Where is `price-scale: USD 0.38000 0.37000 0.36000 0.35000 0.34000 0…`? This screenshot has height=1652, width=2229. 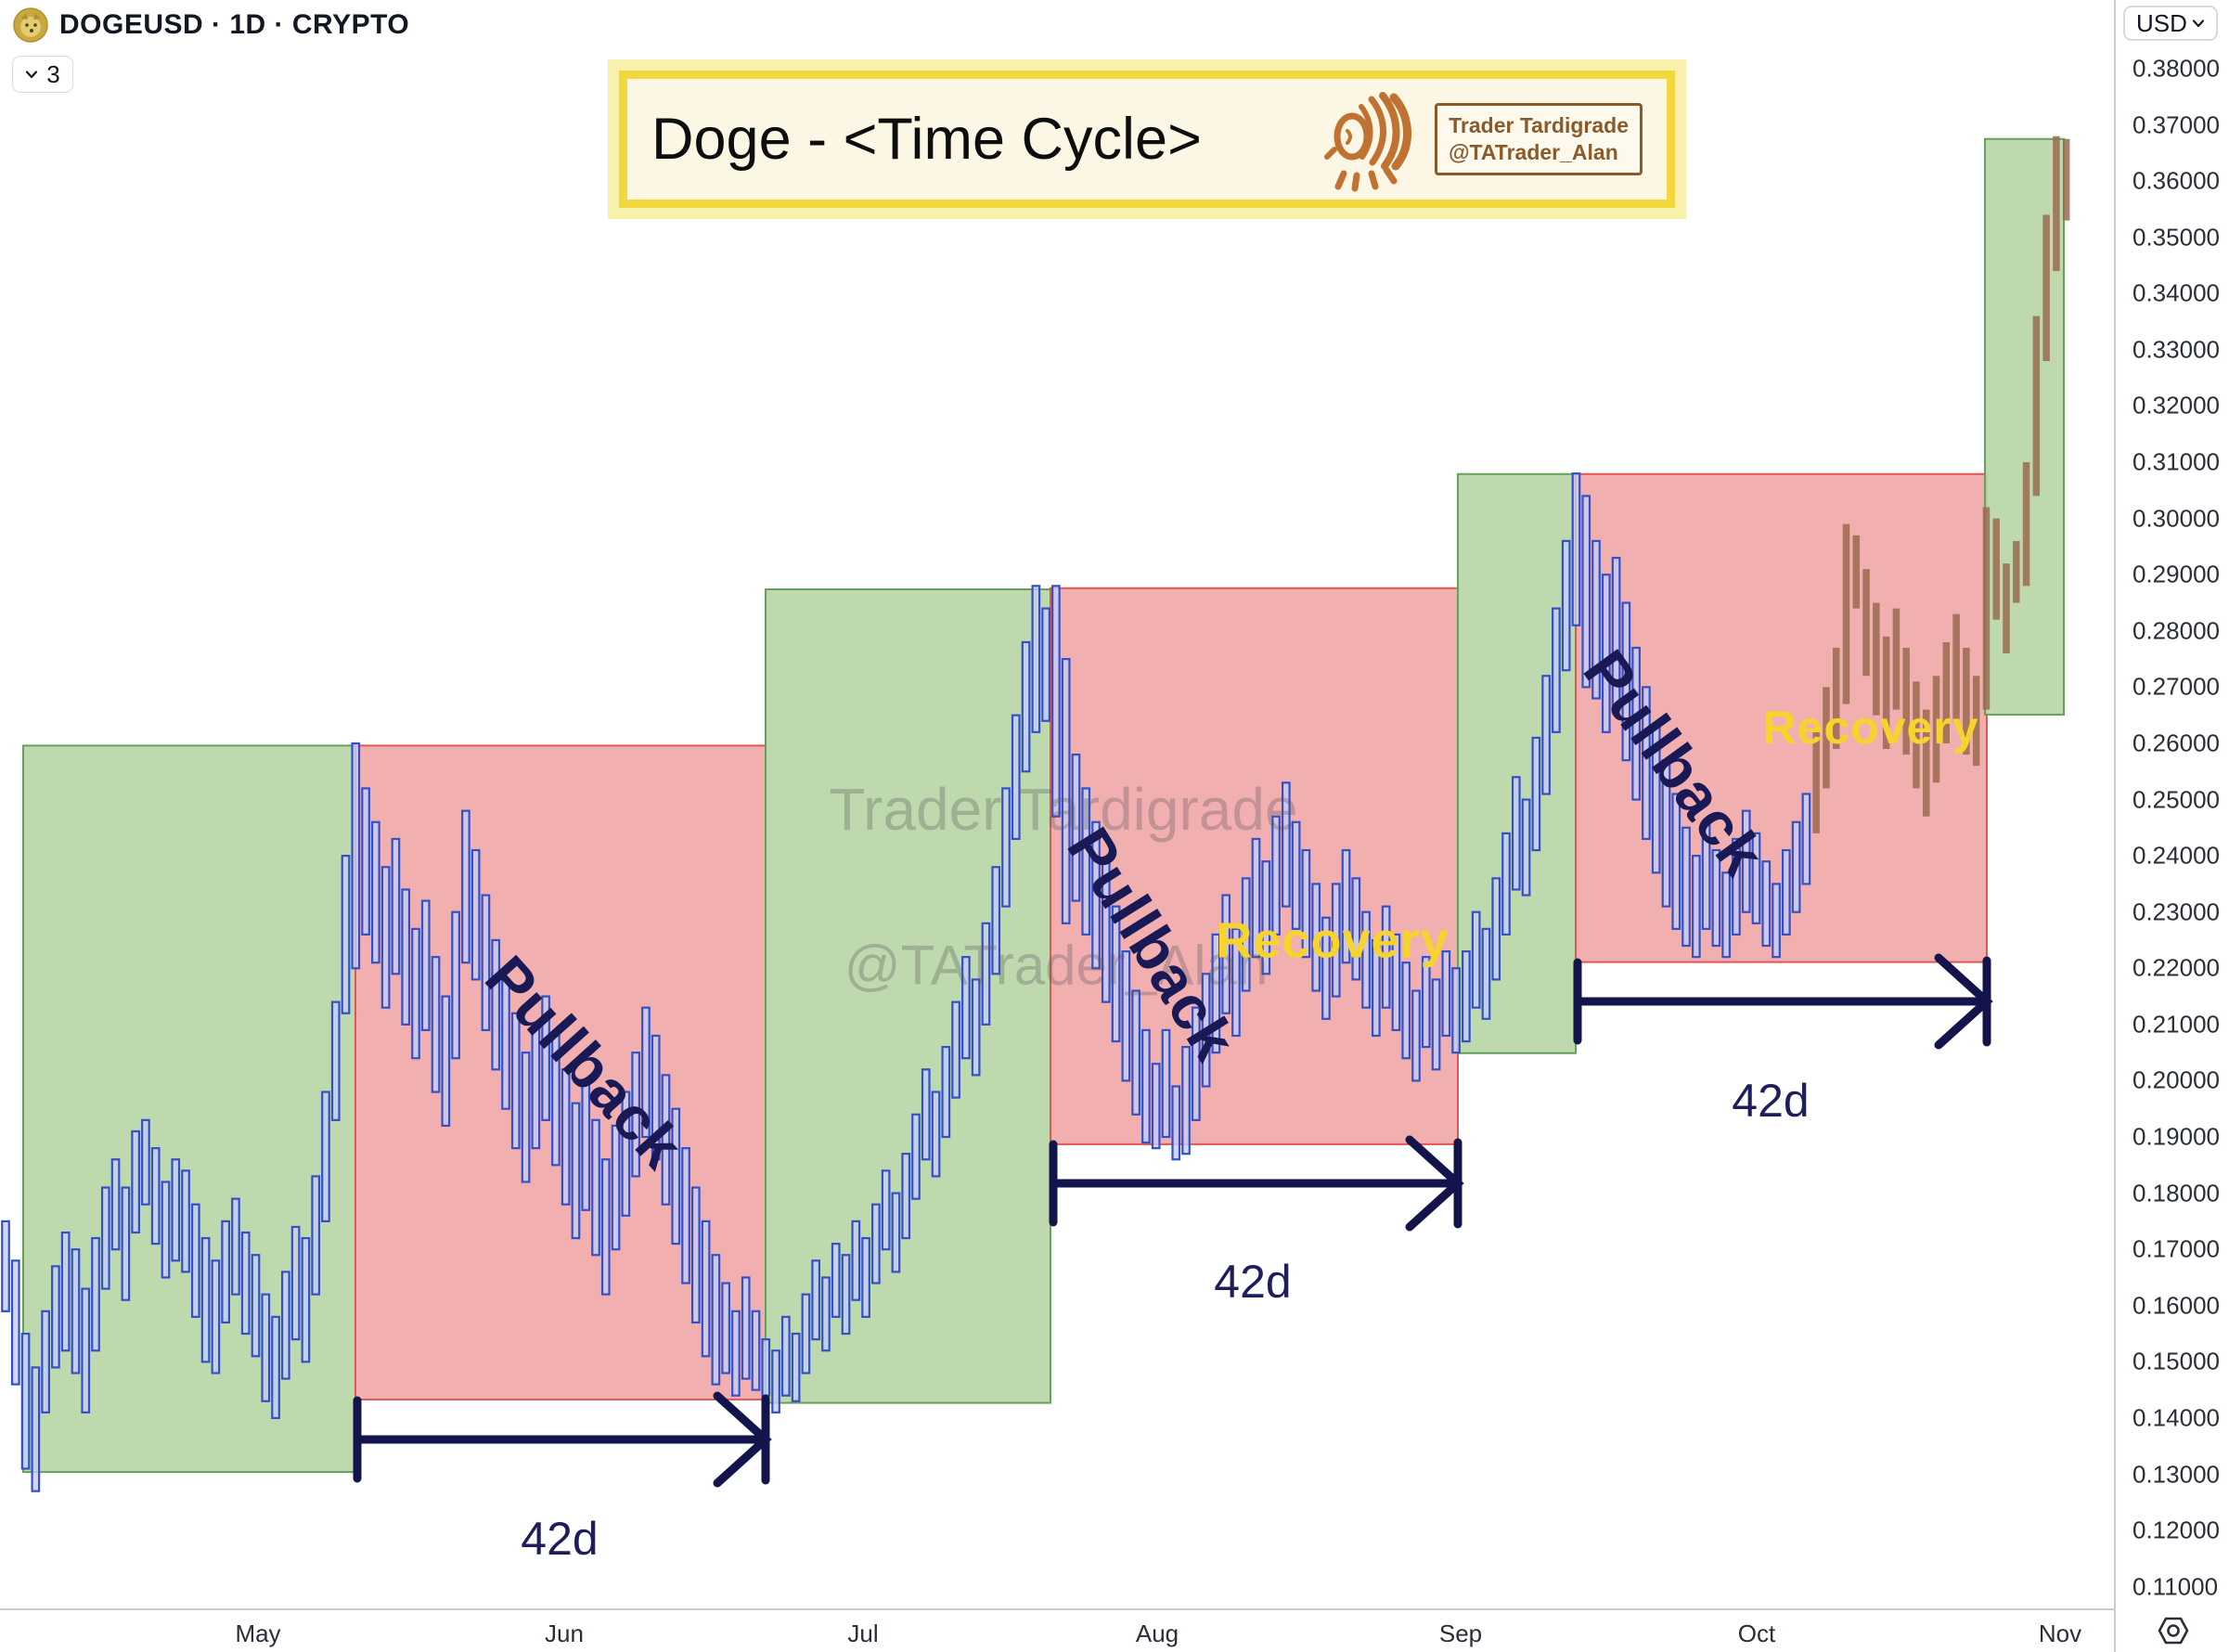 price-scale: USD 0.38000 0.37000 0.36000 0.35000 0.34000 0… is located at coordinates (2171, 804).